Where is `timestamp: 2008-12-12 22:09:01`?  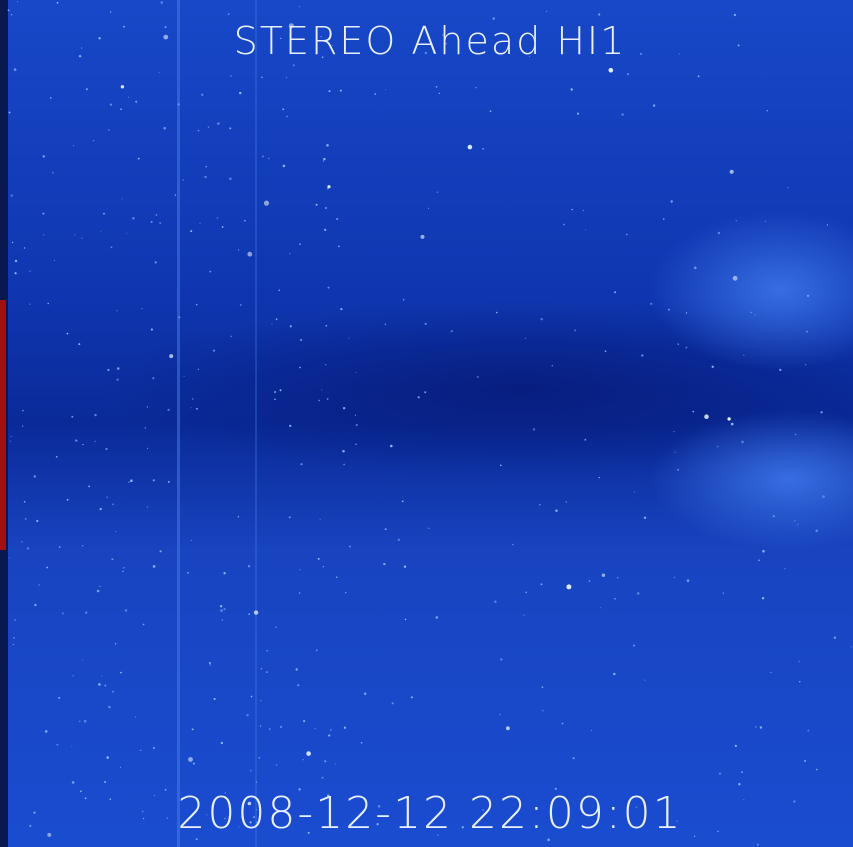 timestamp: 2008-12-12 22:09:01 is located at coordinates (429, 813).